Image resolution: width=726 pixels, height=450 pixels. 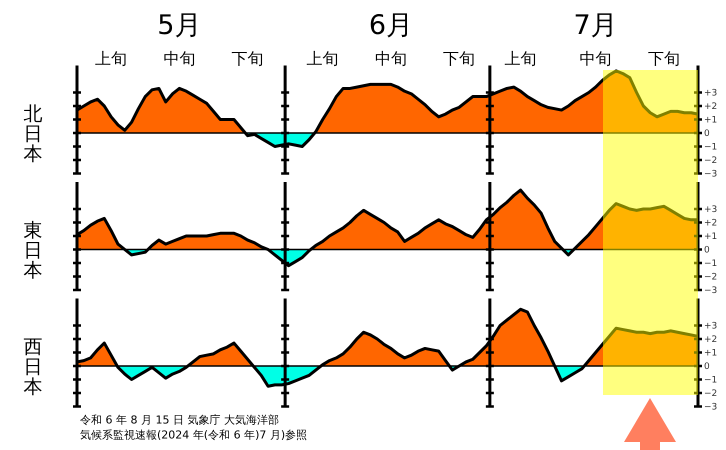 What do you see at coordinates (33, 367) in the screenshot?
I see `y-axis-title: 西日本` at bounding box center [33, 367].